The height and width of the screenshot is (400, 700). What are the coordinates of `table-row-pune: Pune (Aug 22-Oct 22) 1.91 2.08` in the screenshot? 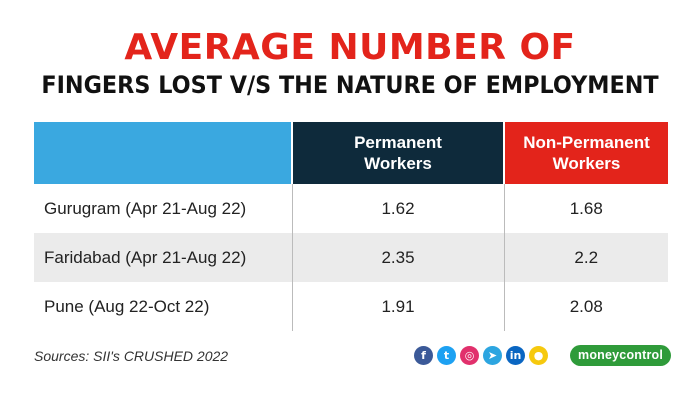 It's located at (351, 306).